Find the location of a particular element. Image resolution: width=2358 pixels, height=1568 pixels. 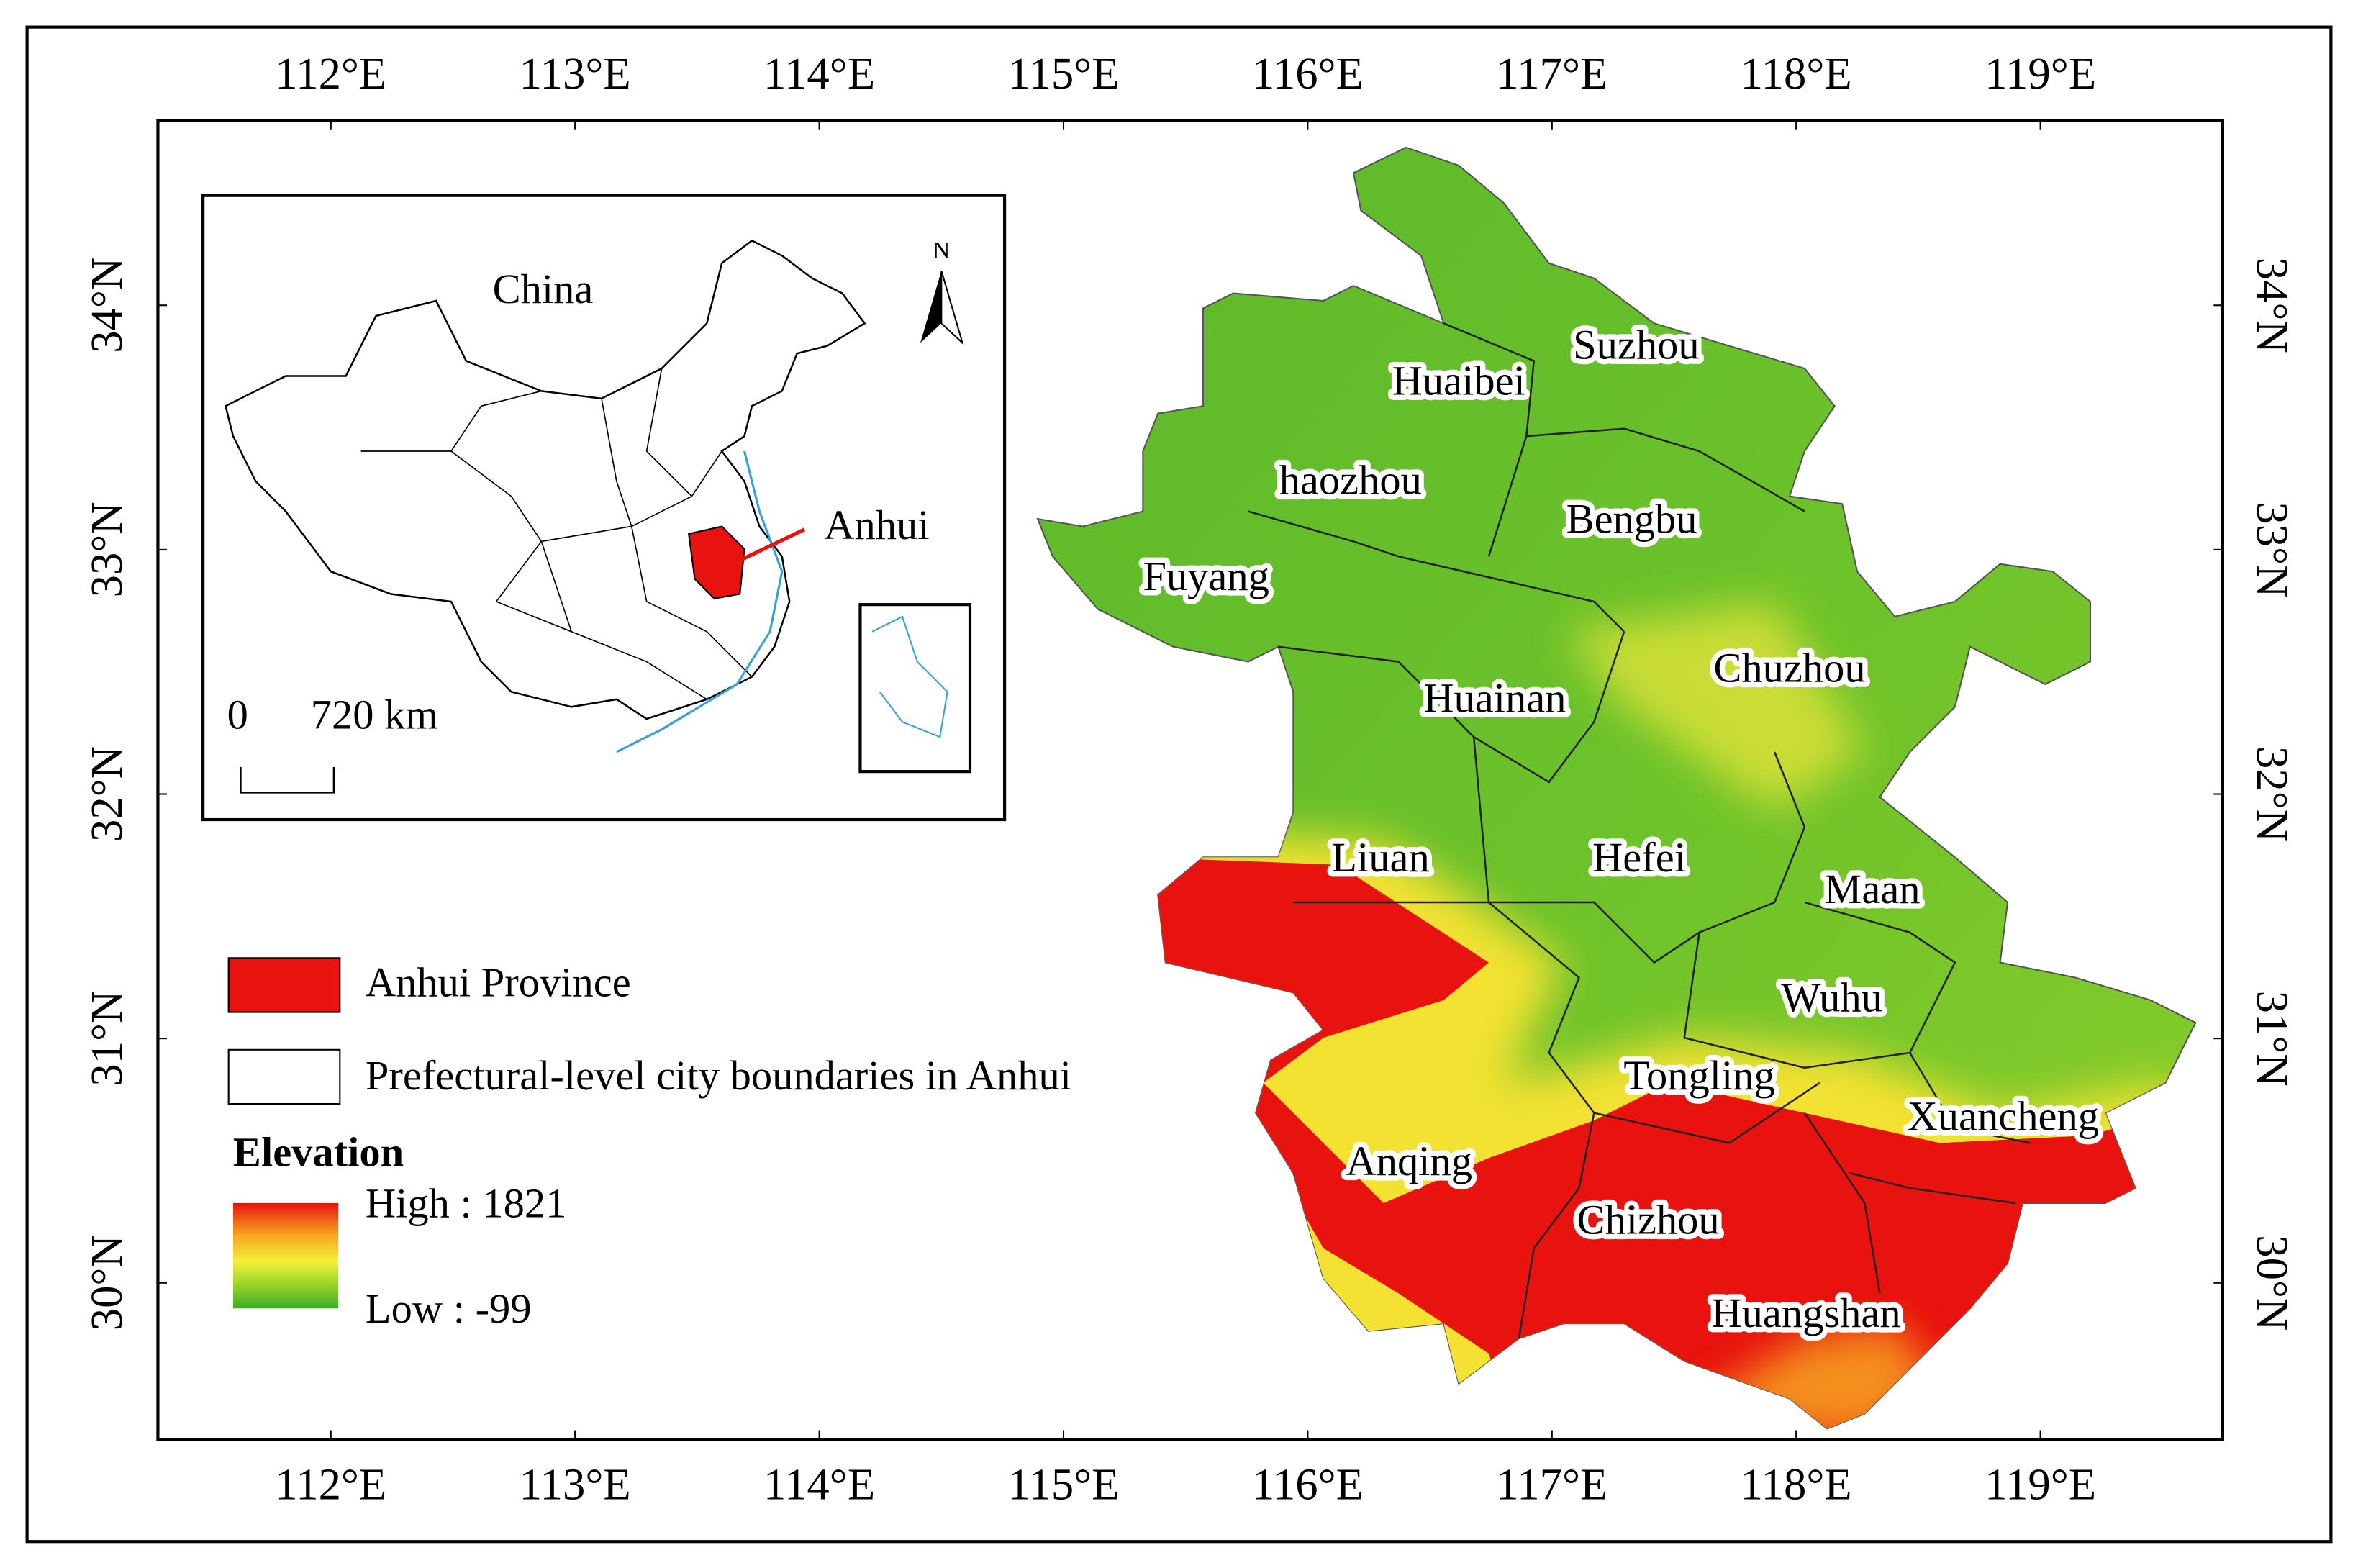

china-provinces is located at coordinates (556, 534).